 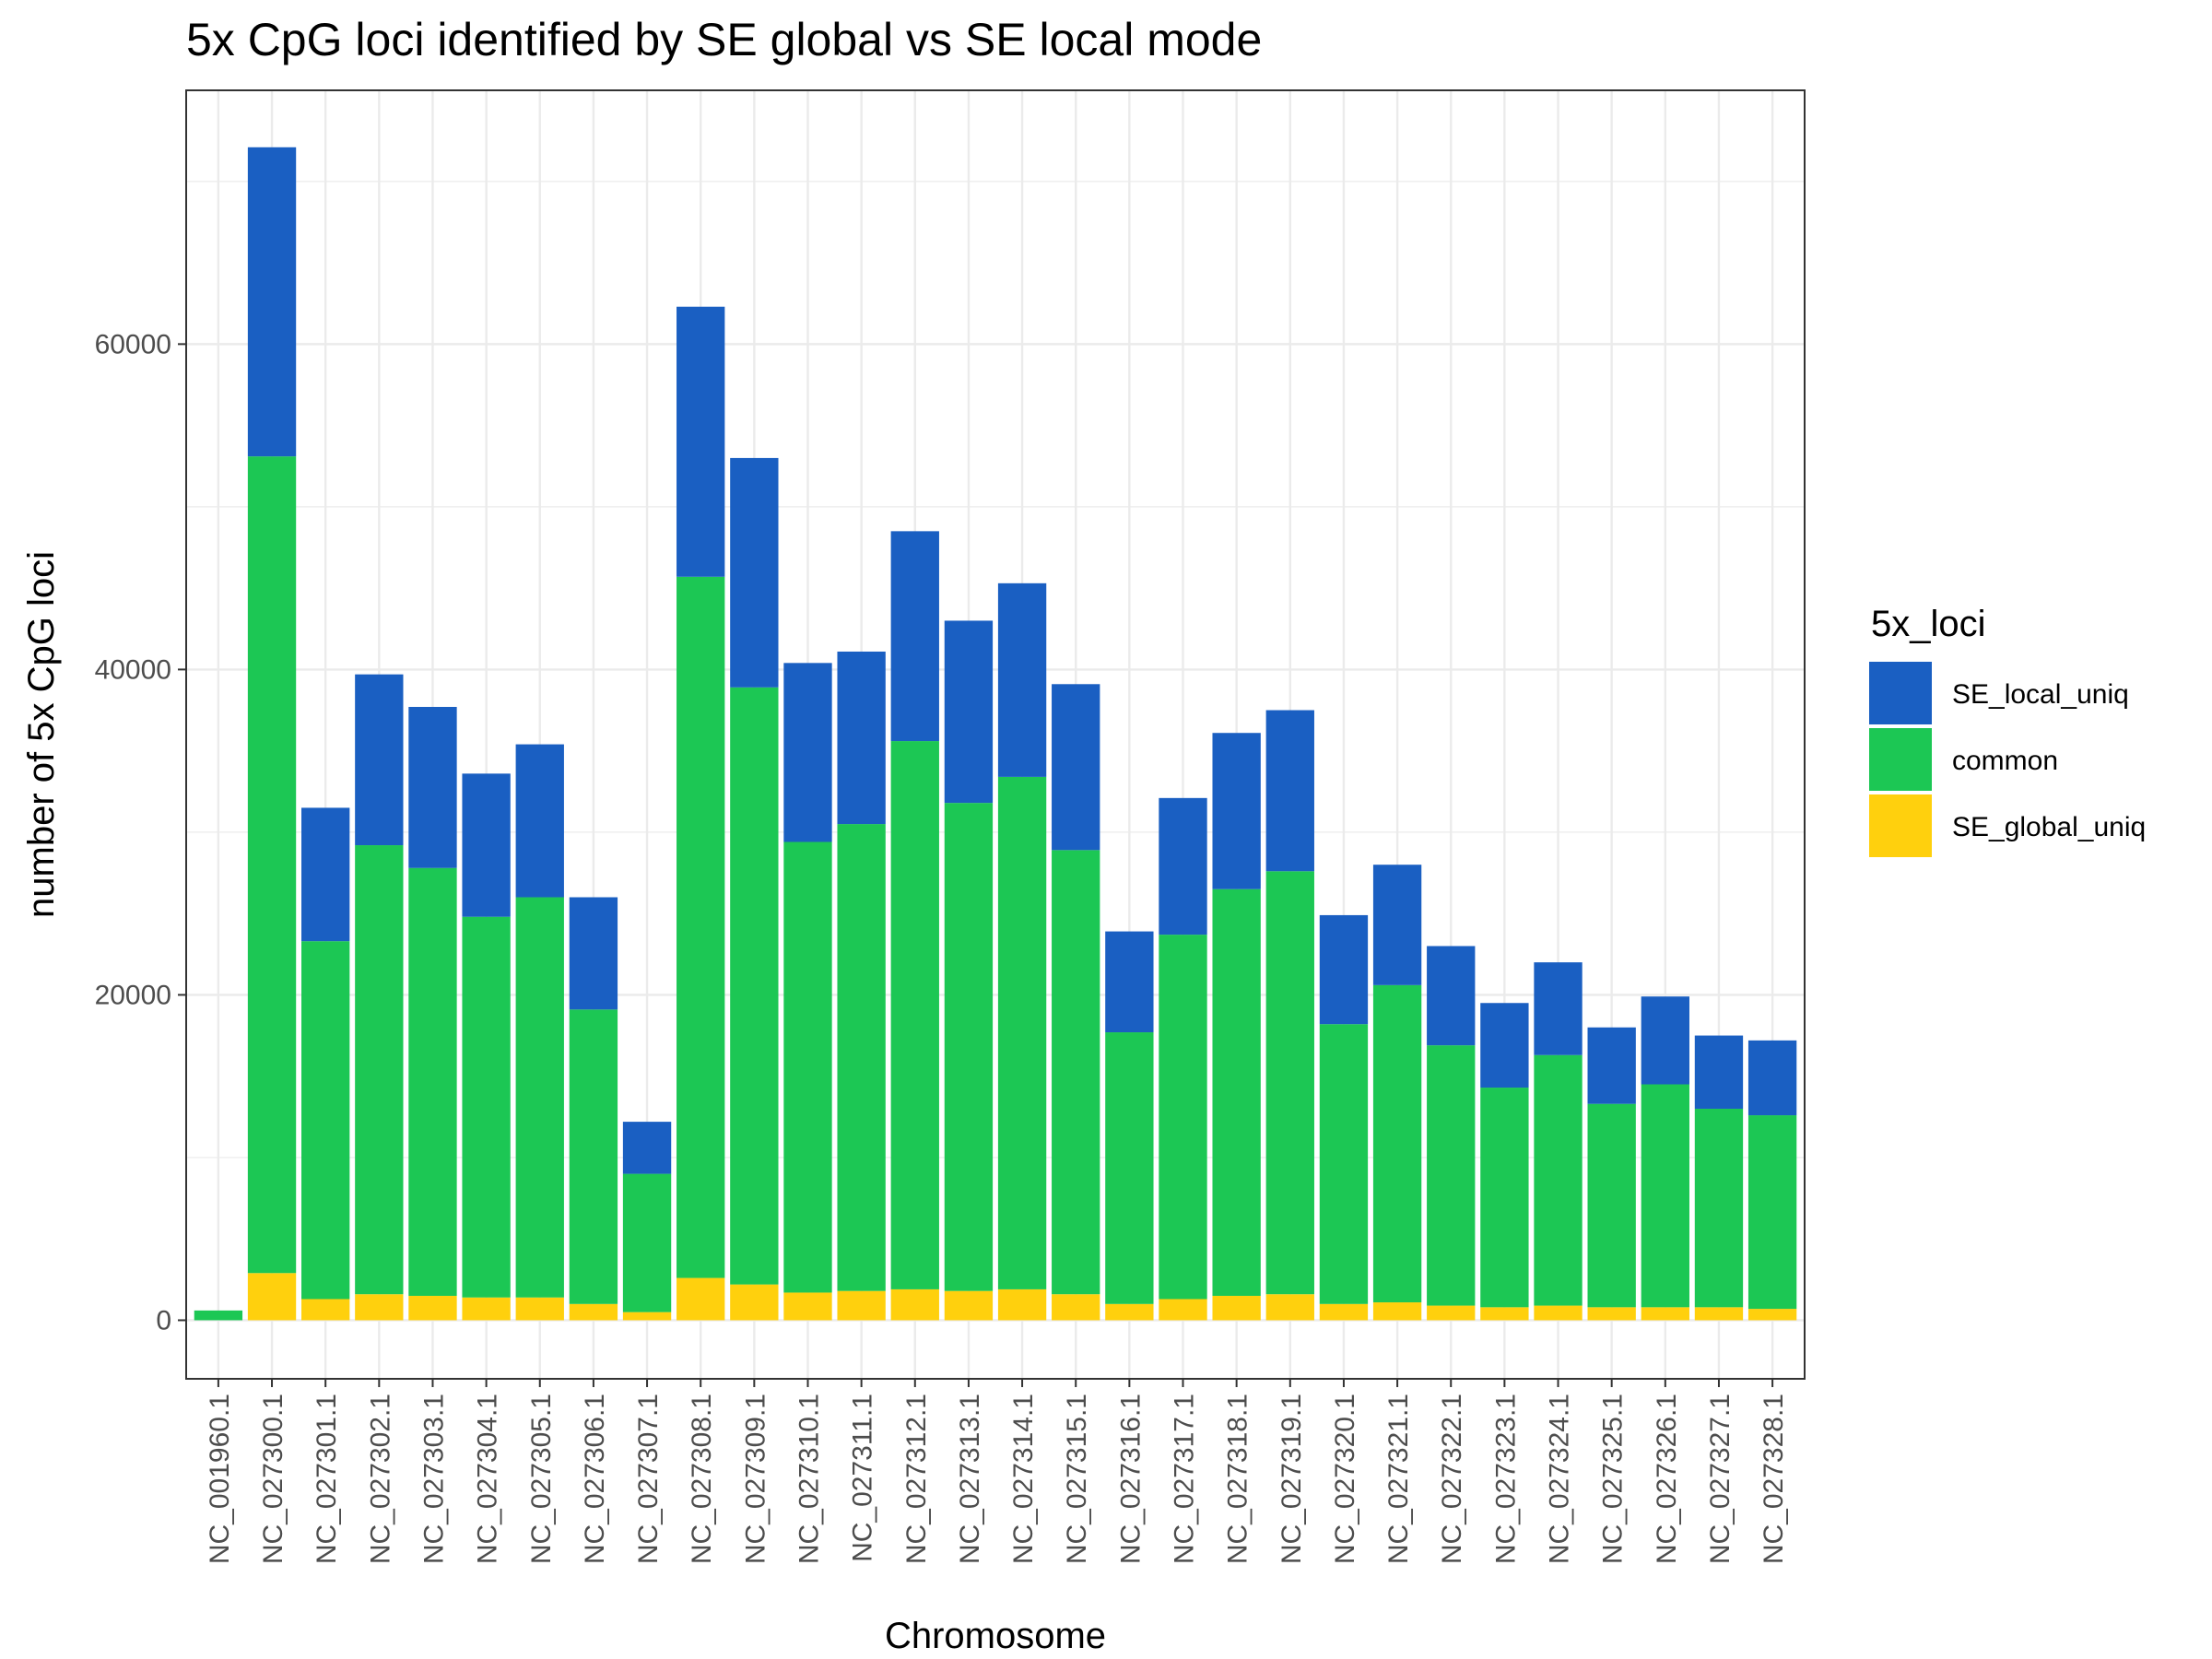 I want to click on x-tick-label: NC_027323.1, so click(x=1505, y=1479).